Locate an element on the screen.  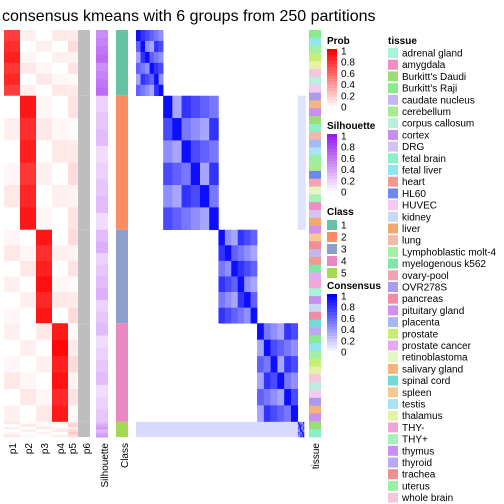
tissue-legend-title: tissue is located at coordinates (402, 41).